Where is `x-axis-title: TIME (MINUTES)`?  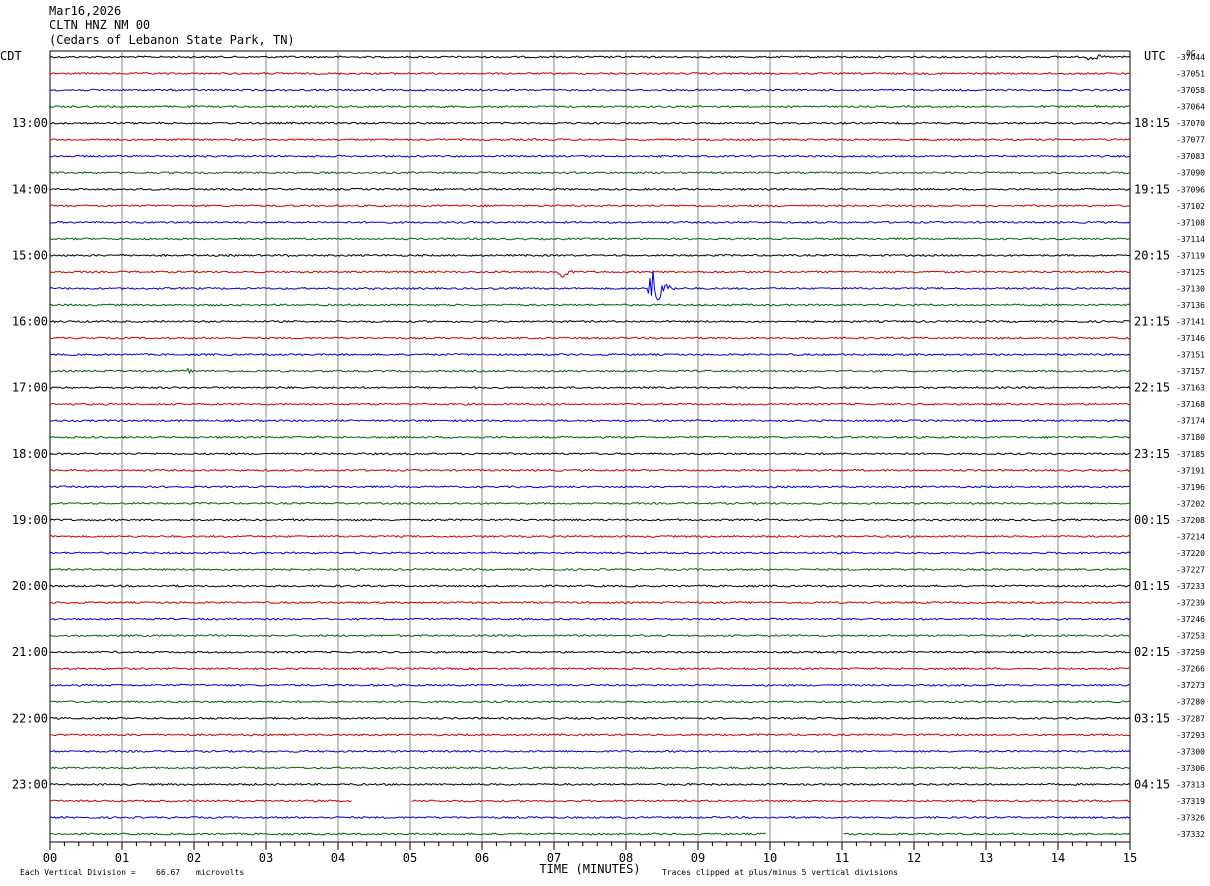
x-axis-title: TIME (MINUTES) is located at coordinates (589, 869).